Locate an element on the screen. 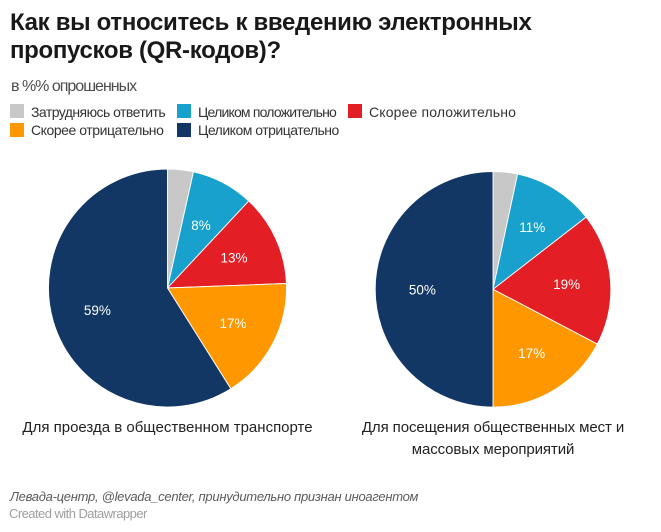 This screenshot has width=661, height=532. svg-text: 13% is located at coordinates (233, 257).